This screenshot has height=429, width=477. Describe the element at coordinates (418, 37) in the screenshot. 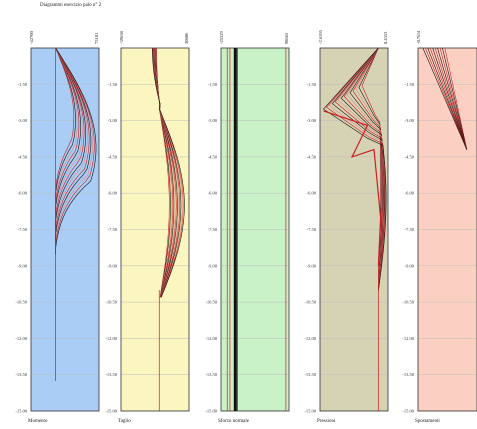

I see `x-min-label: -0.7651` at that location.